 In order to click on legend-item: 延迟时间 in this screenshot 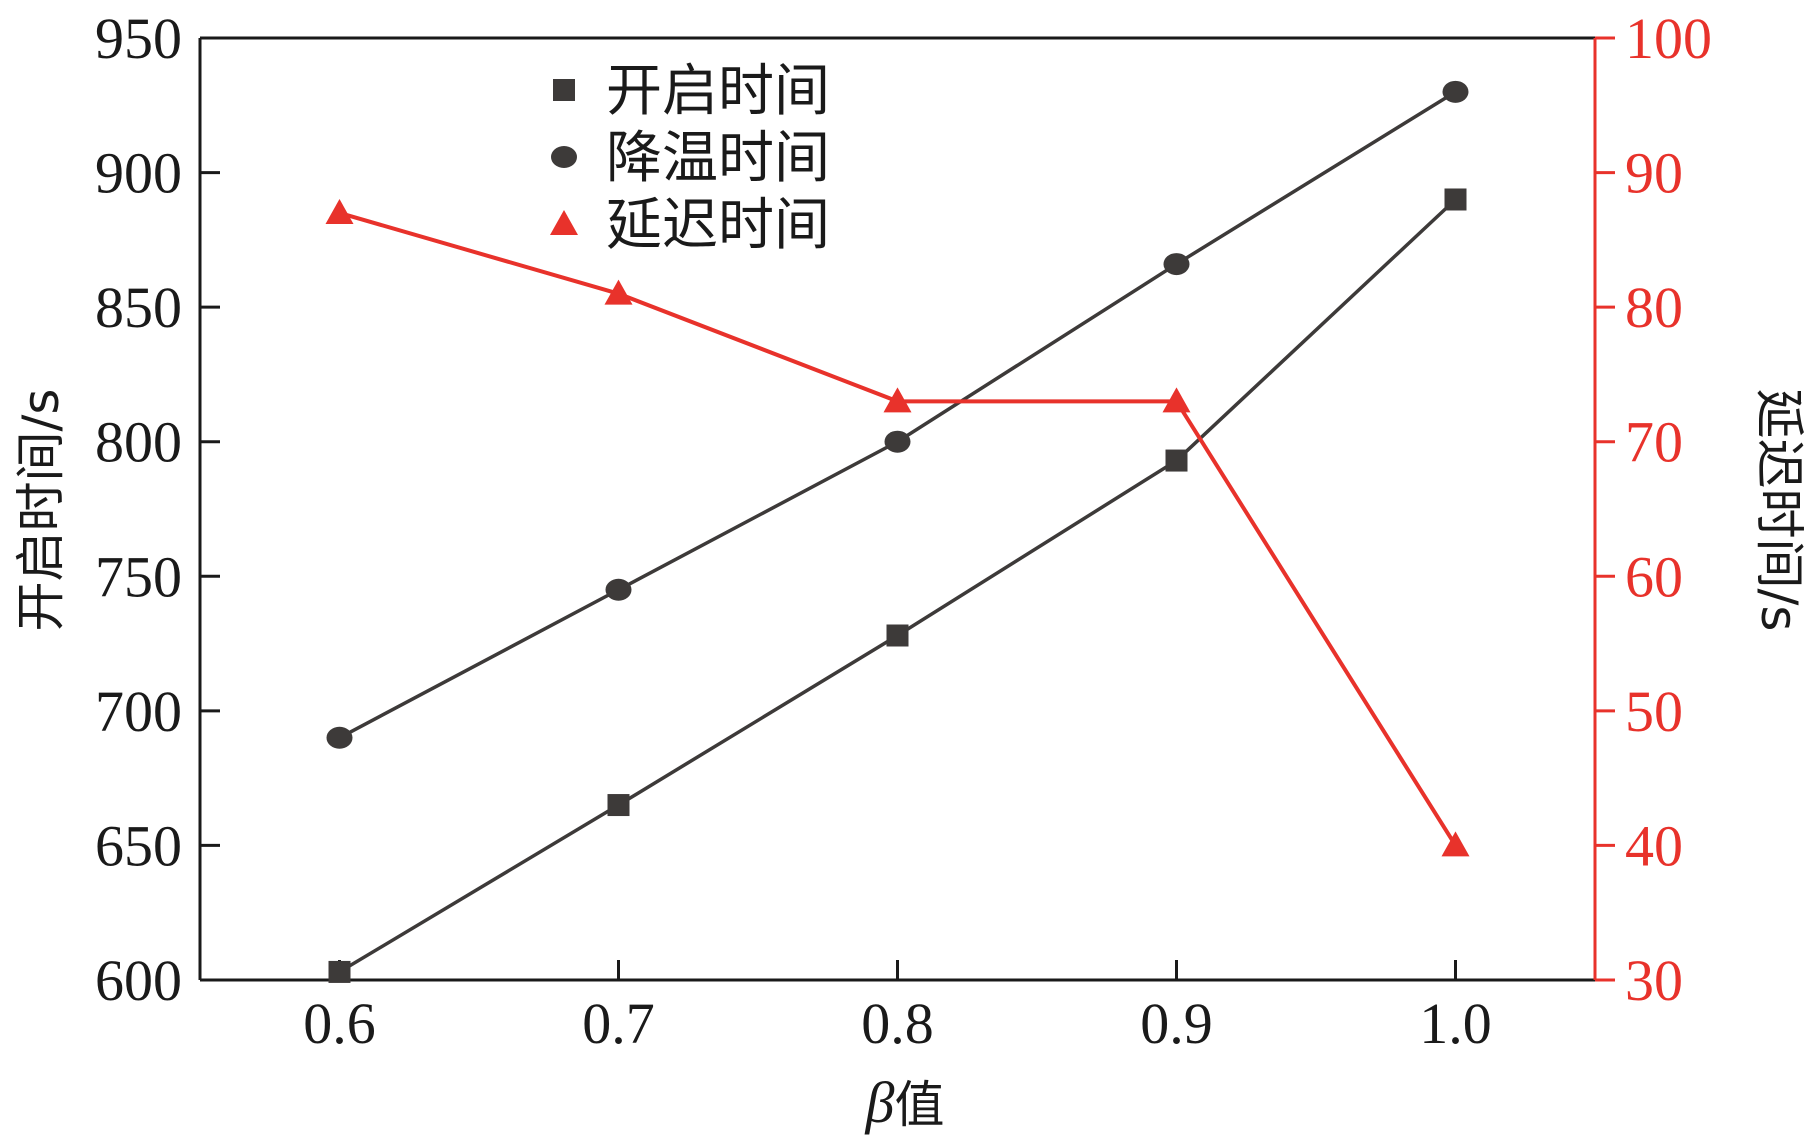, I will do `click(690, 225)`.